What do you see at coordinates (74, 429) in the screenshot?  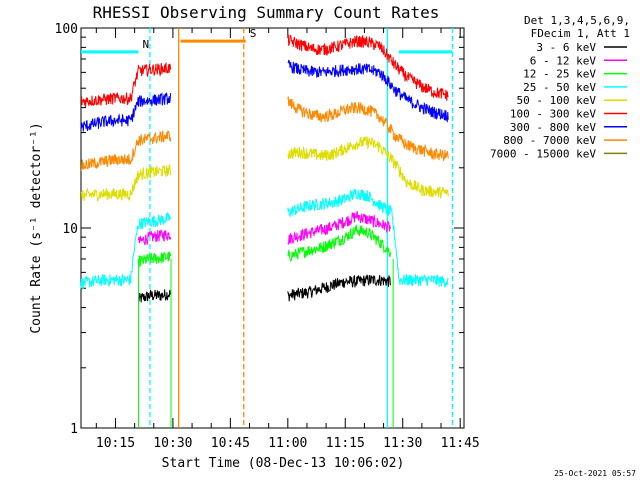 I see `y-tick-label: 1` at bounding box center [74, 429].